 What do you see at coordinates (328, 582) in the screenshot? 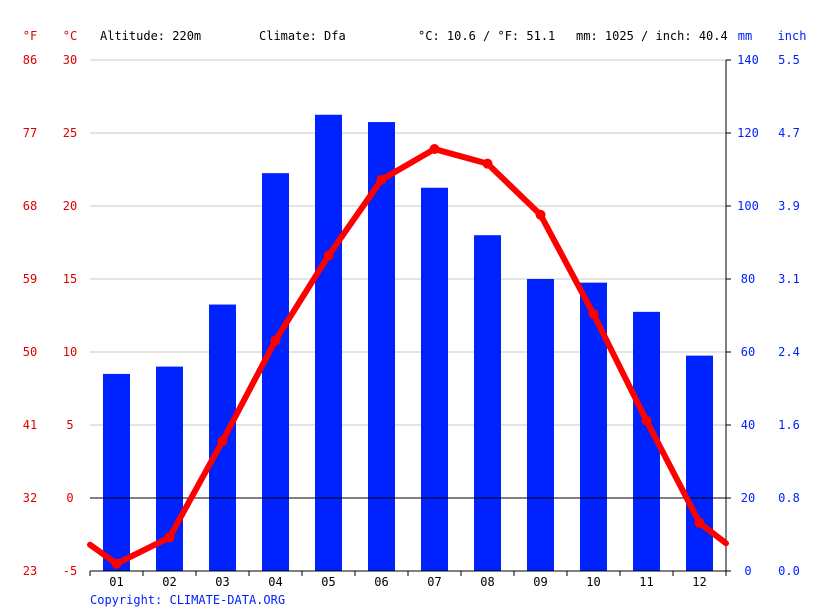
I see `x-tick-label-month: 05` at bounding box center [328, 582].